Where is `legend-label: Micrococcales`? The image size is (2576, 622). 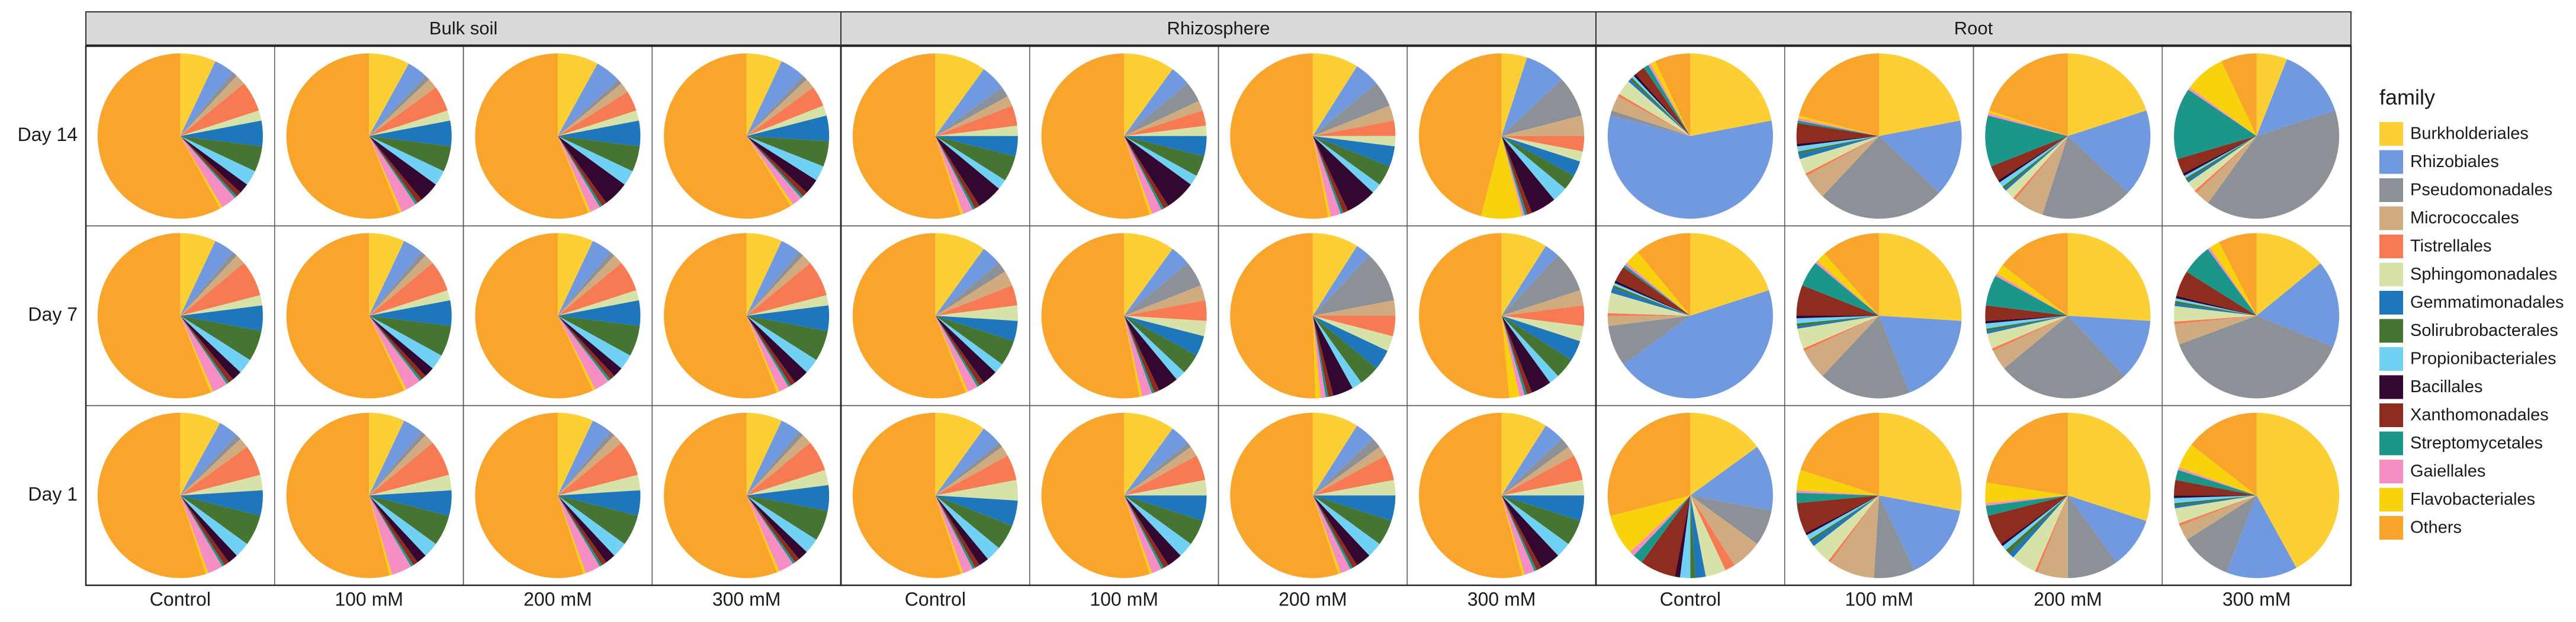
legend-label: Micrococcales is located at coordinates (2464, 218).